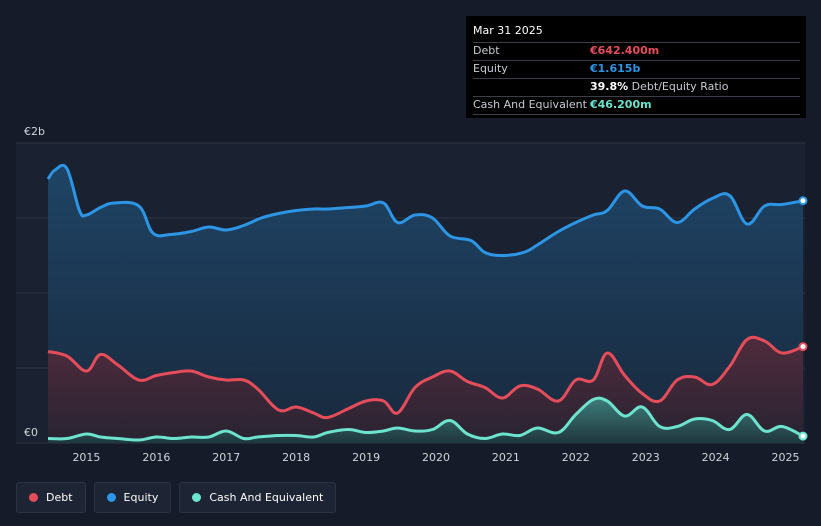 This screenshot has width=821, height=526. I want to click on tooltip-row-cash: Cash And Equivalent €46.200m, so click(636, 105).